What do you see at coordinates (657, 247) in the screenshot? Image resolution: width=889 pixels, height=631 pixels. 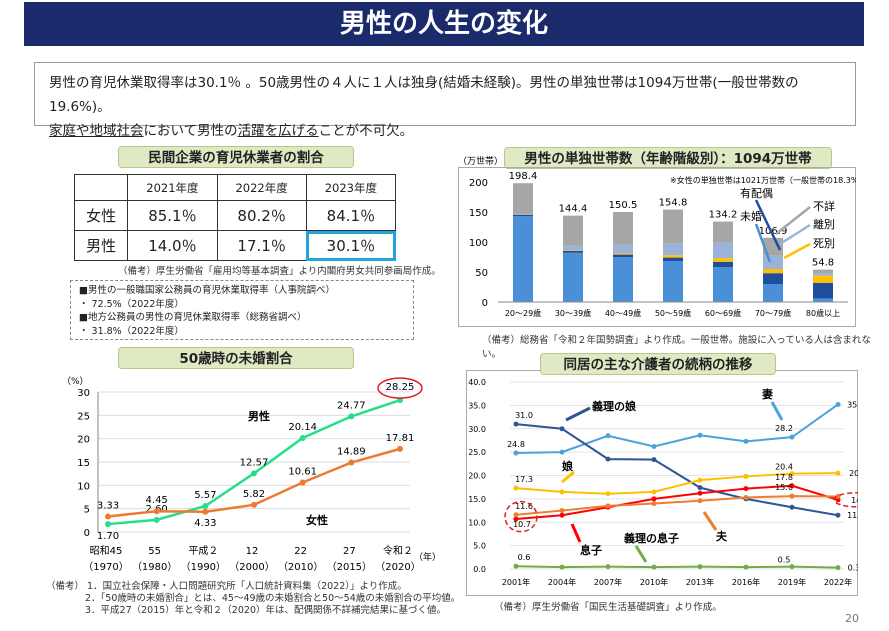 I see `single-household-frame` at bounding box center [657, 247].